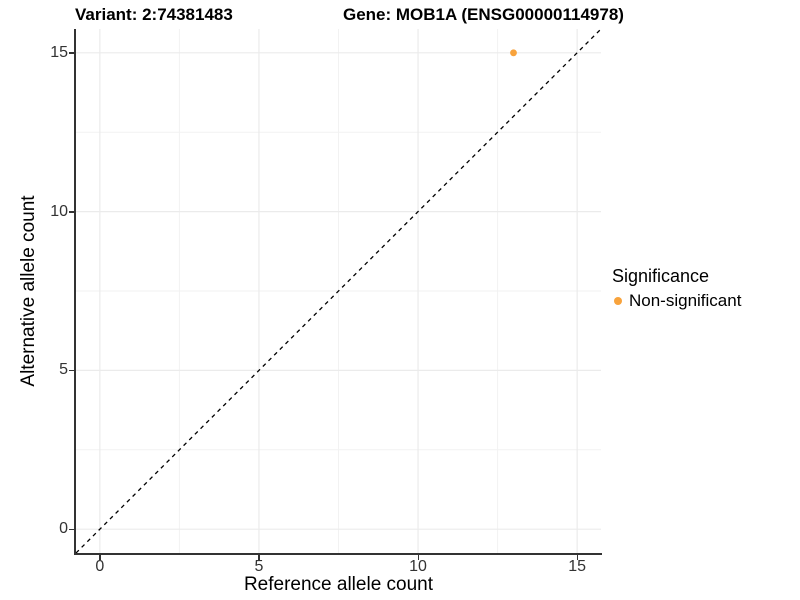  What do you see at coordinates (418, 566) in the screenshot?
I see `x-tick-label: 10` at bounding box center [418, 566].